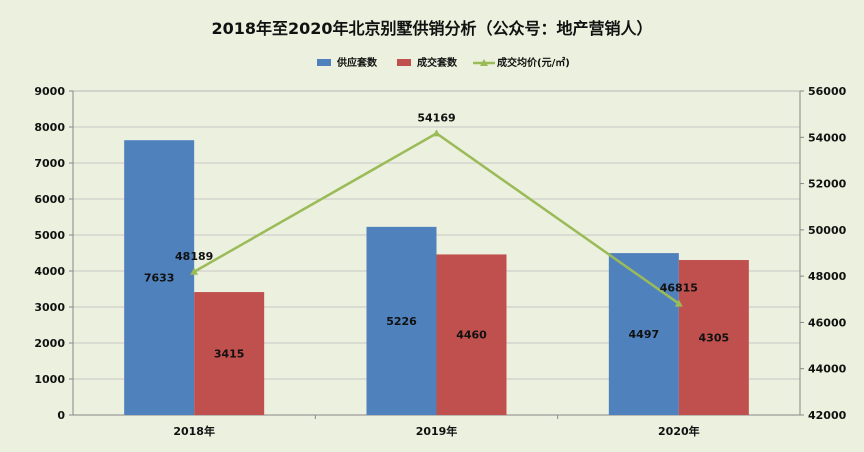  Describe the element at coordinates (431, 28) in the screenshot. I see `chart-title: 2018年至2020年北京别墅供销分析（公众号：地产营销人）` at that location.